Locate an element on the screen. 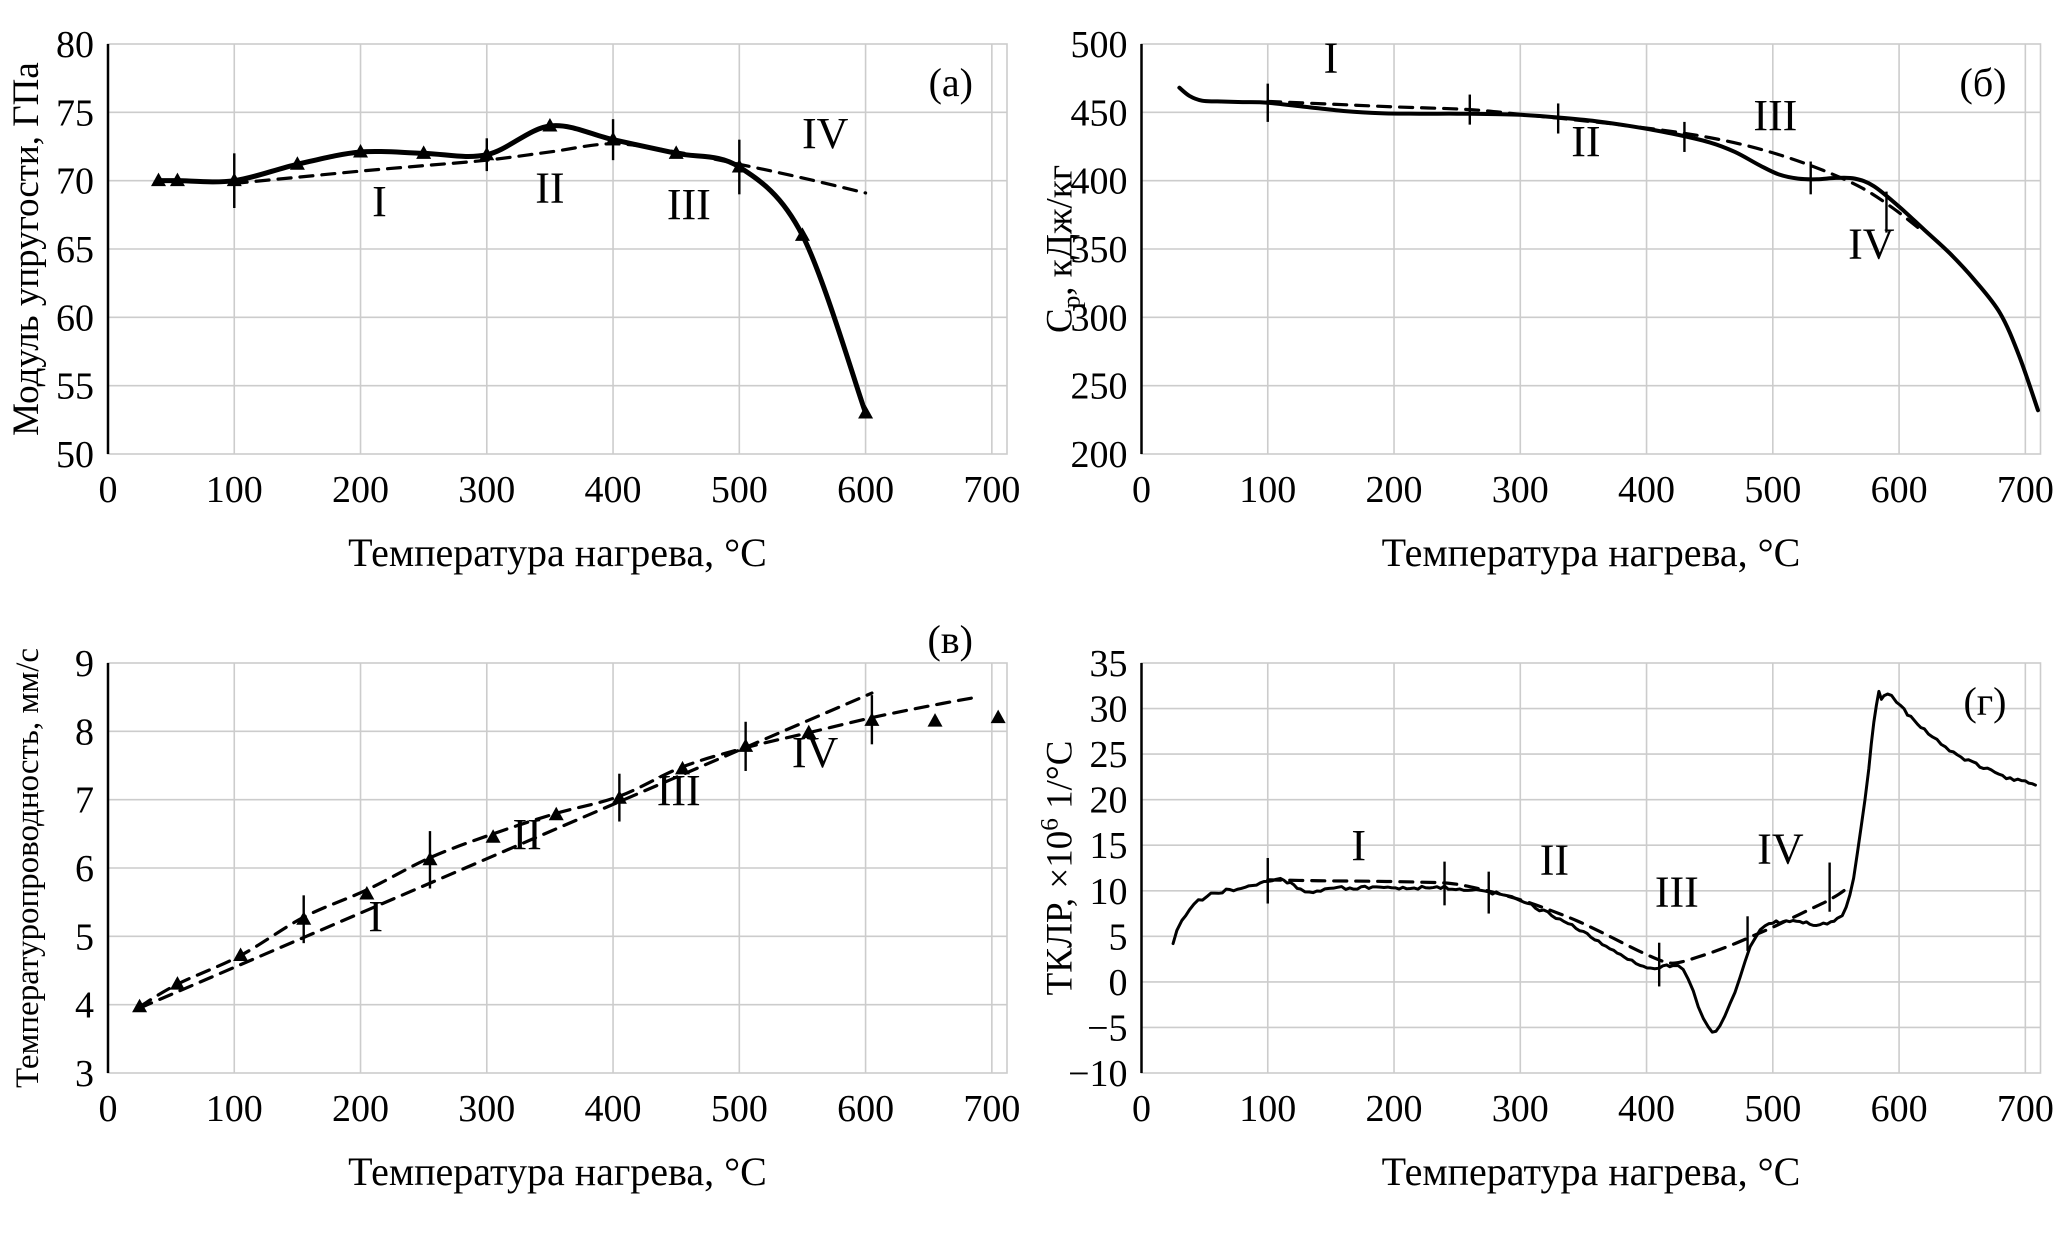 The width and height of the screenshot is (2067, 1238). y-axis-title: Cp​, кДж/кг is located at coordinates (1063, 249).